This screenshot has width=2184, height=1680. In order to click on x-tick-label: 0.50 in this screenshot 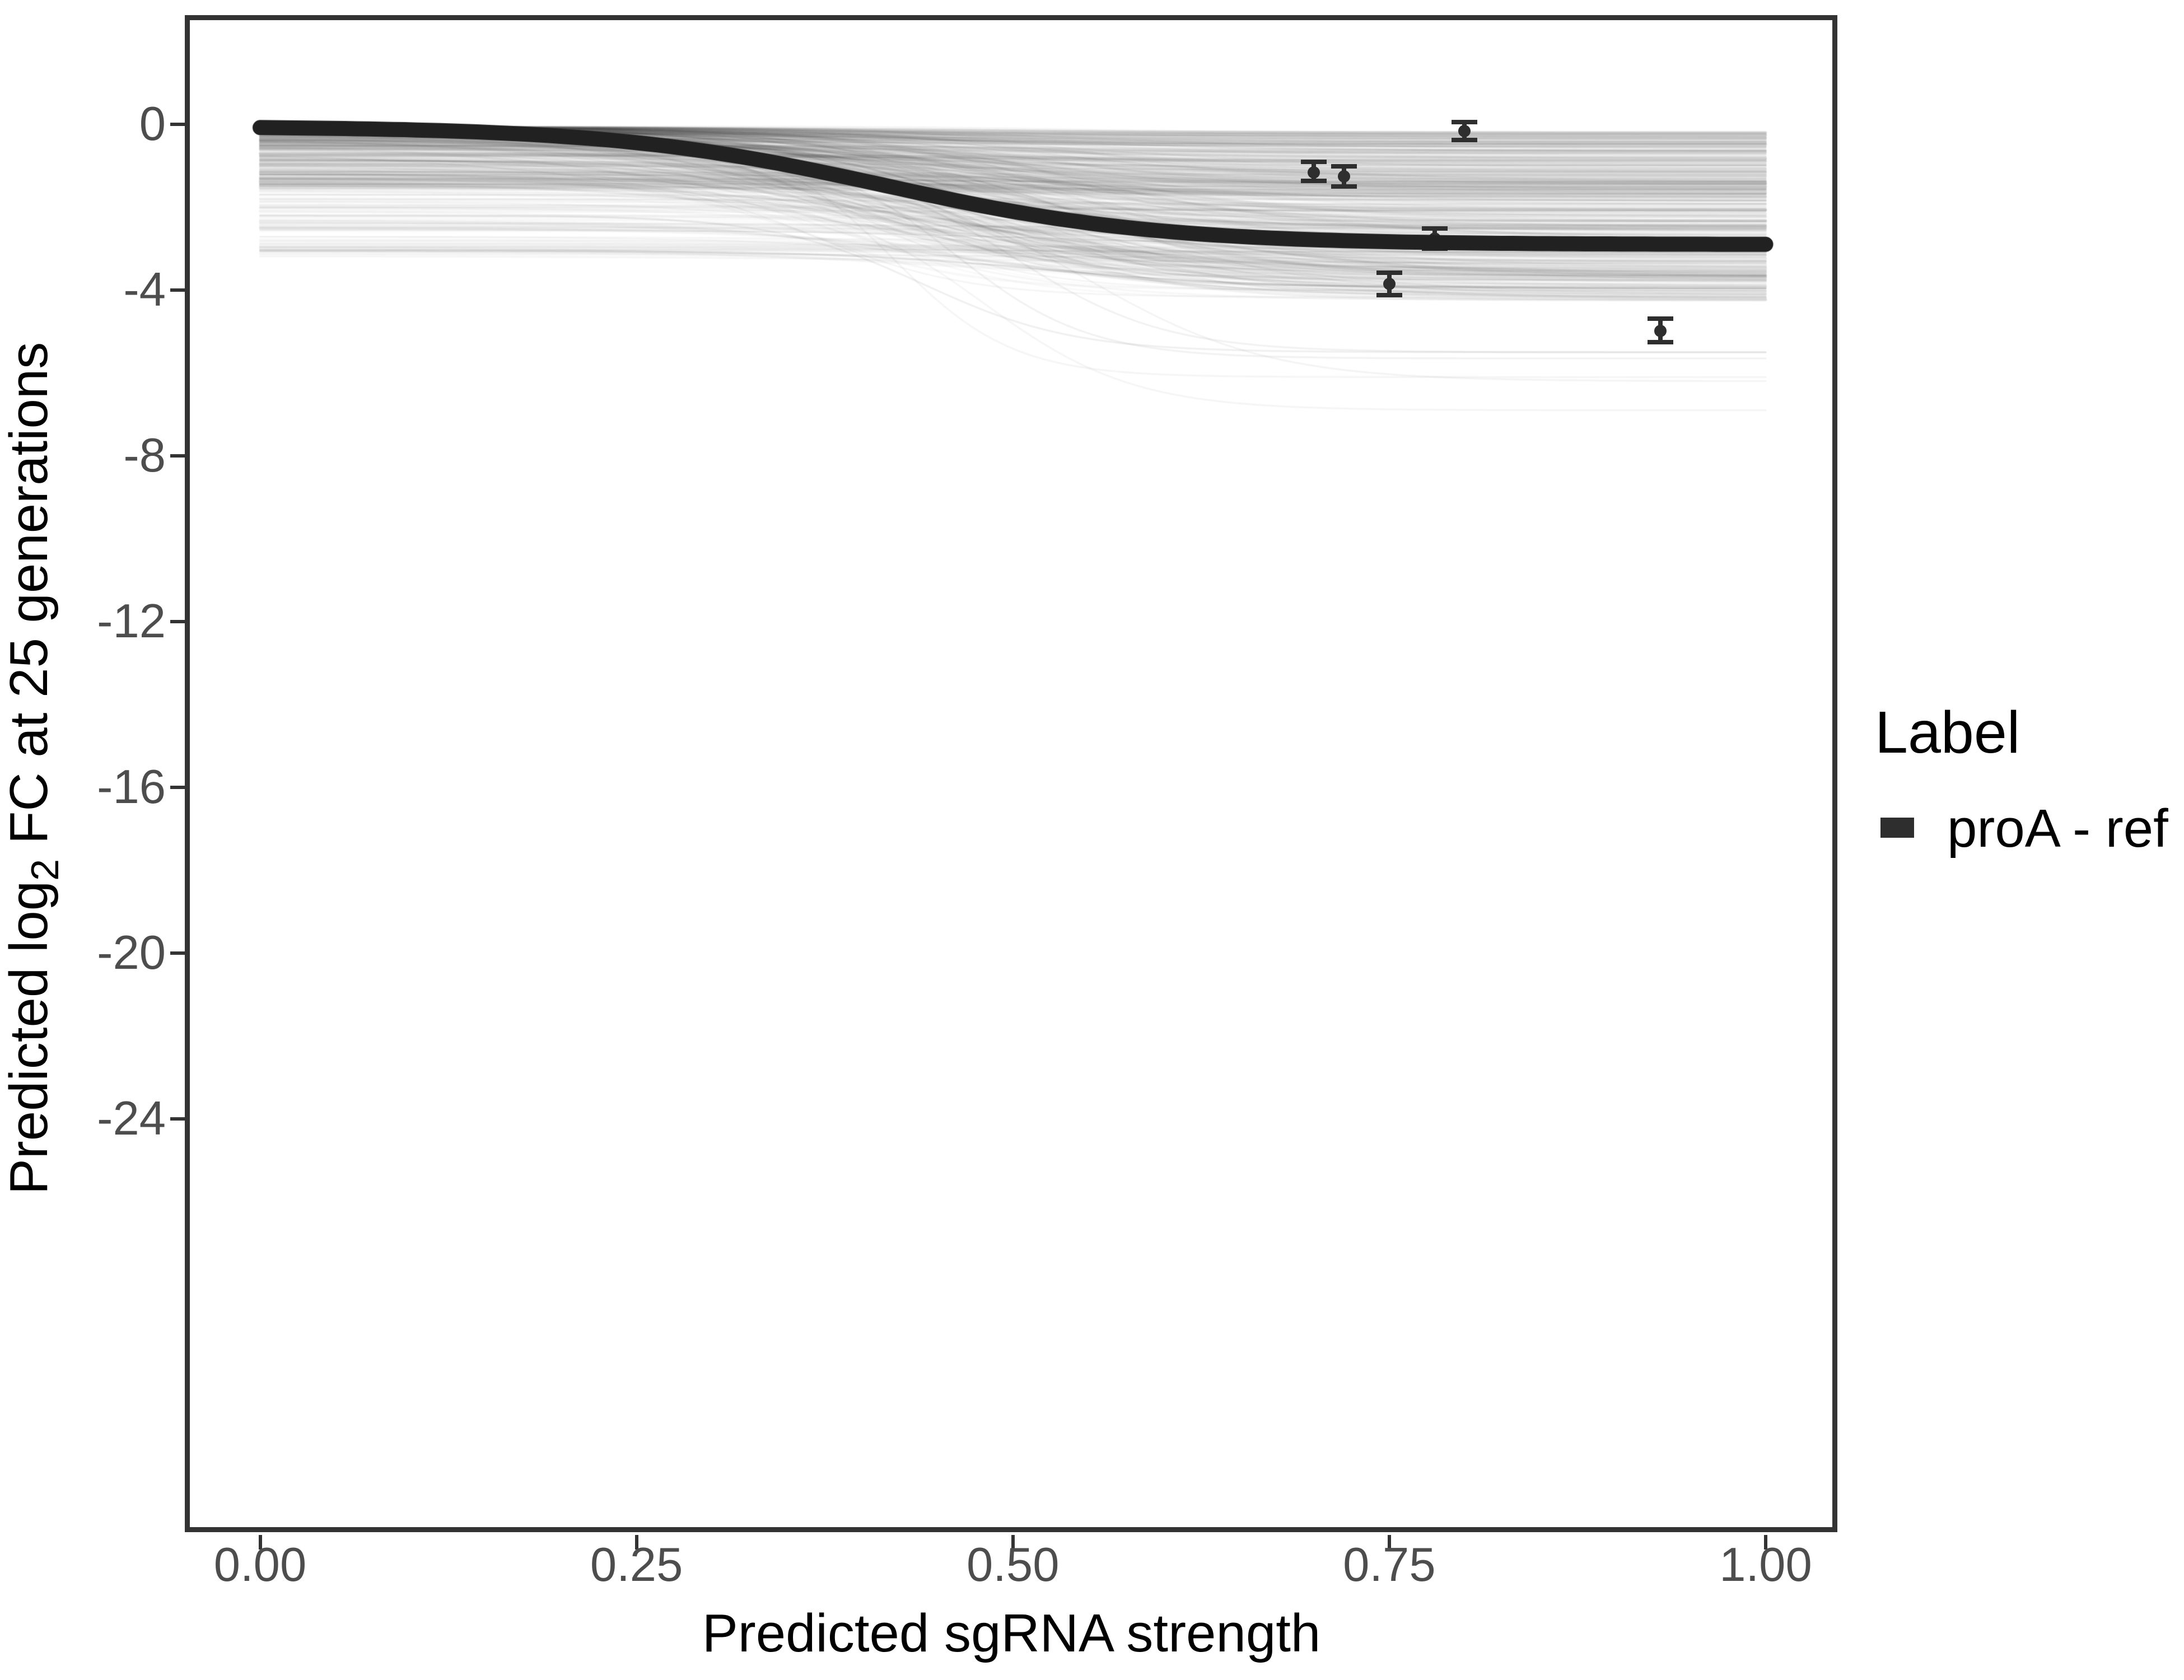, I will do `click(1014, 1565)`.